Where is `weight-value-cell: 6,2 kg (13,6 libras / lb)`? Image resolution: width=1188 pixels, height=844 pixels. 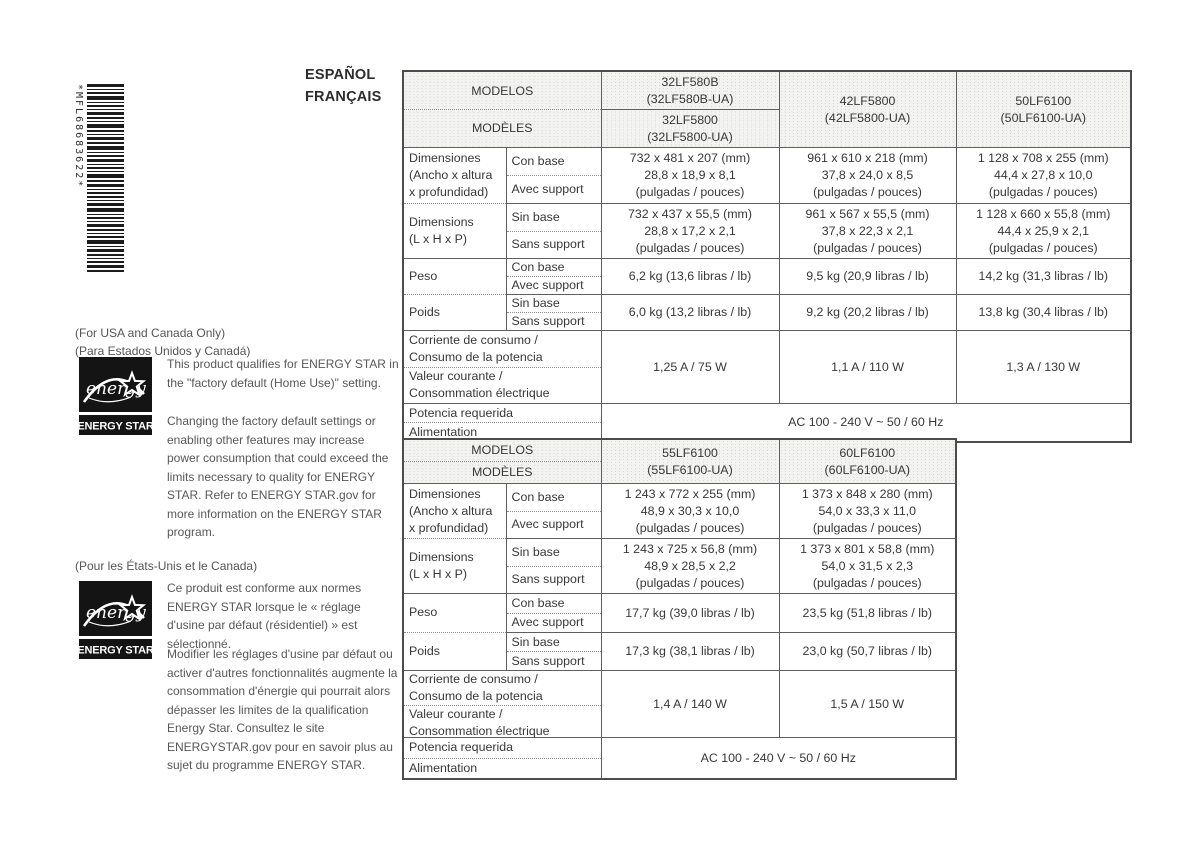
weight-value-cell: 6,2 kg (13,6 libras / lb) is located at coordinates (690, 276).